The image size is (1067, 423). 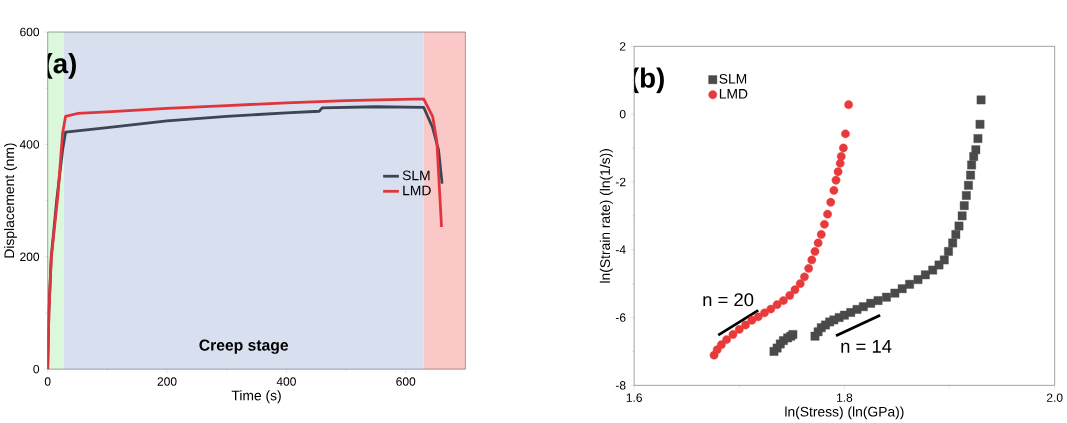 What do you see at coordinates (29, 144) in the screenshot?
I see `y-tick-label: 400` at bounding box center [29, 144].